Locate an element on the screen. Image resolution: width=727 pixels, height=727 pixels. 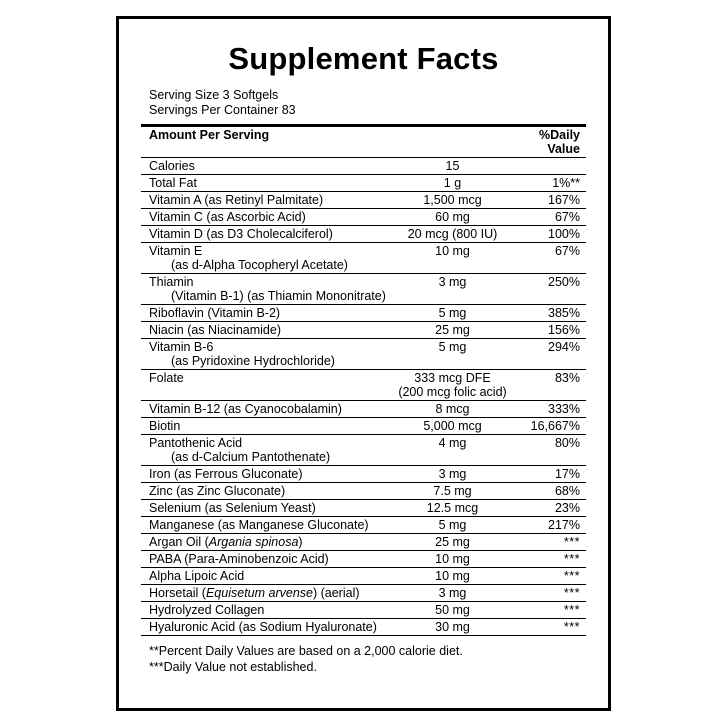
row-name: Hyaluronic Acid (as Sodium Hyaluronate) is located at coordinates (266, 627).